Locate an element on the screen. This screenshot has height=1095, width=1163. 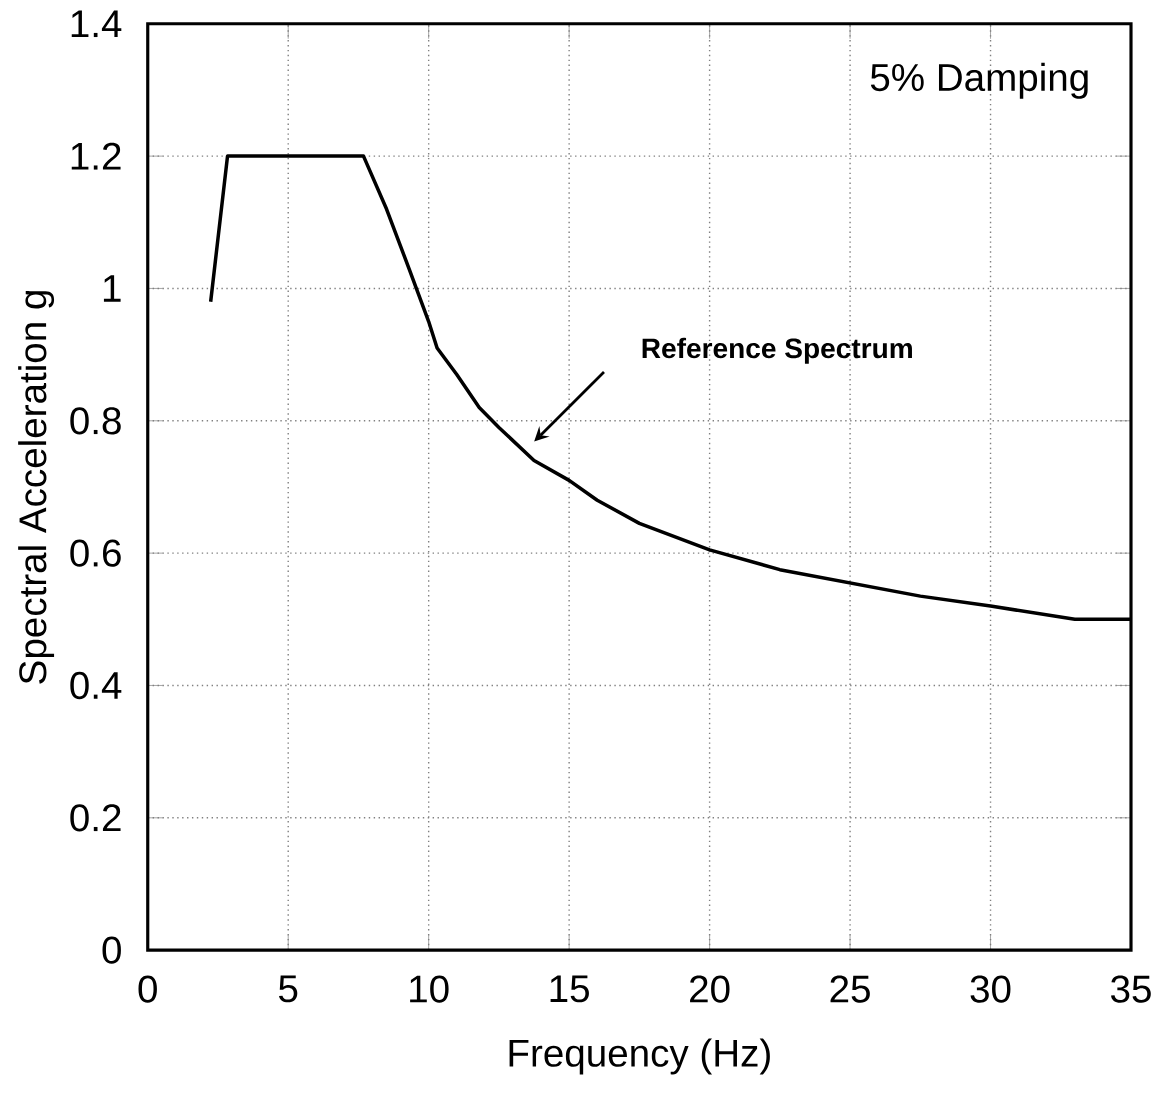
y-tick-label: 0.6 is located at coordinates (95, 553).